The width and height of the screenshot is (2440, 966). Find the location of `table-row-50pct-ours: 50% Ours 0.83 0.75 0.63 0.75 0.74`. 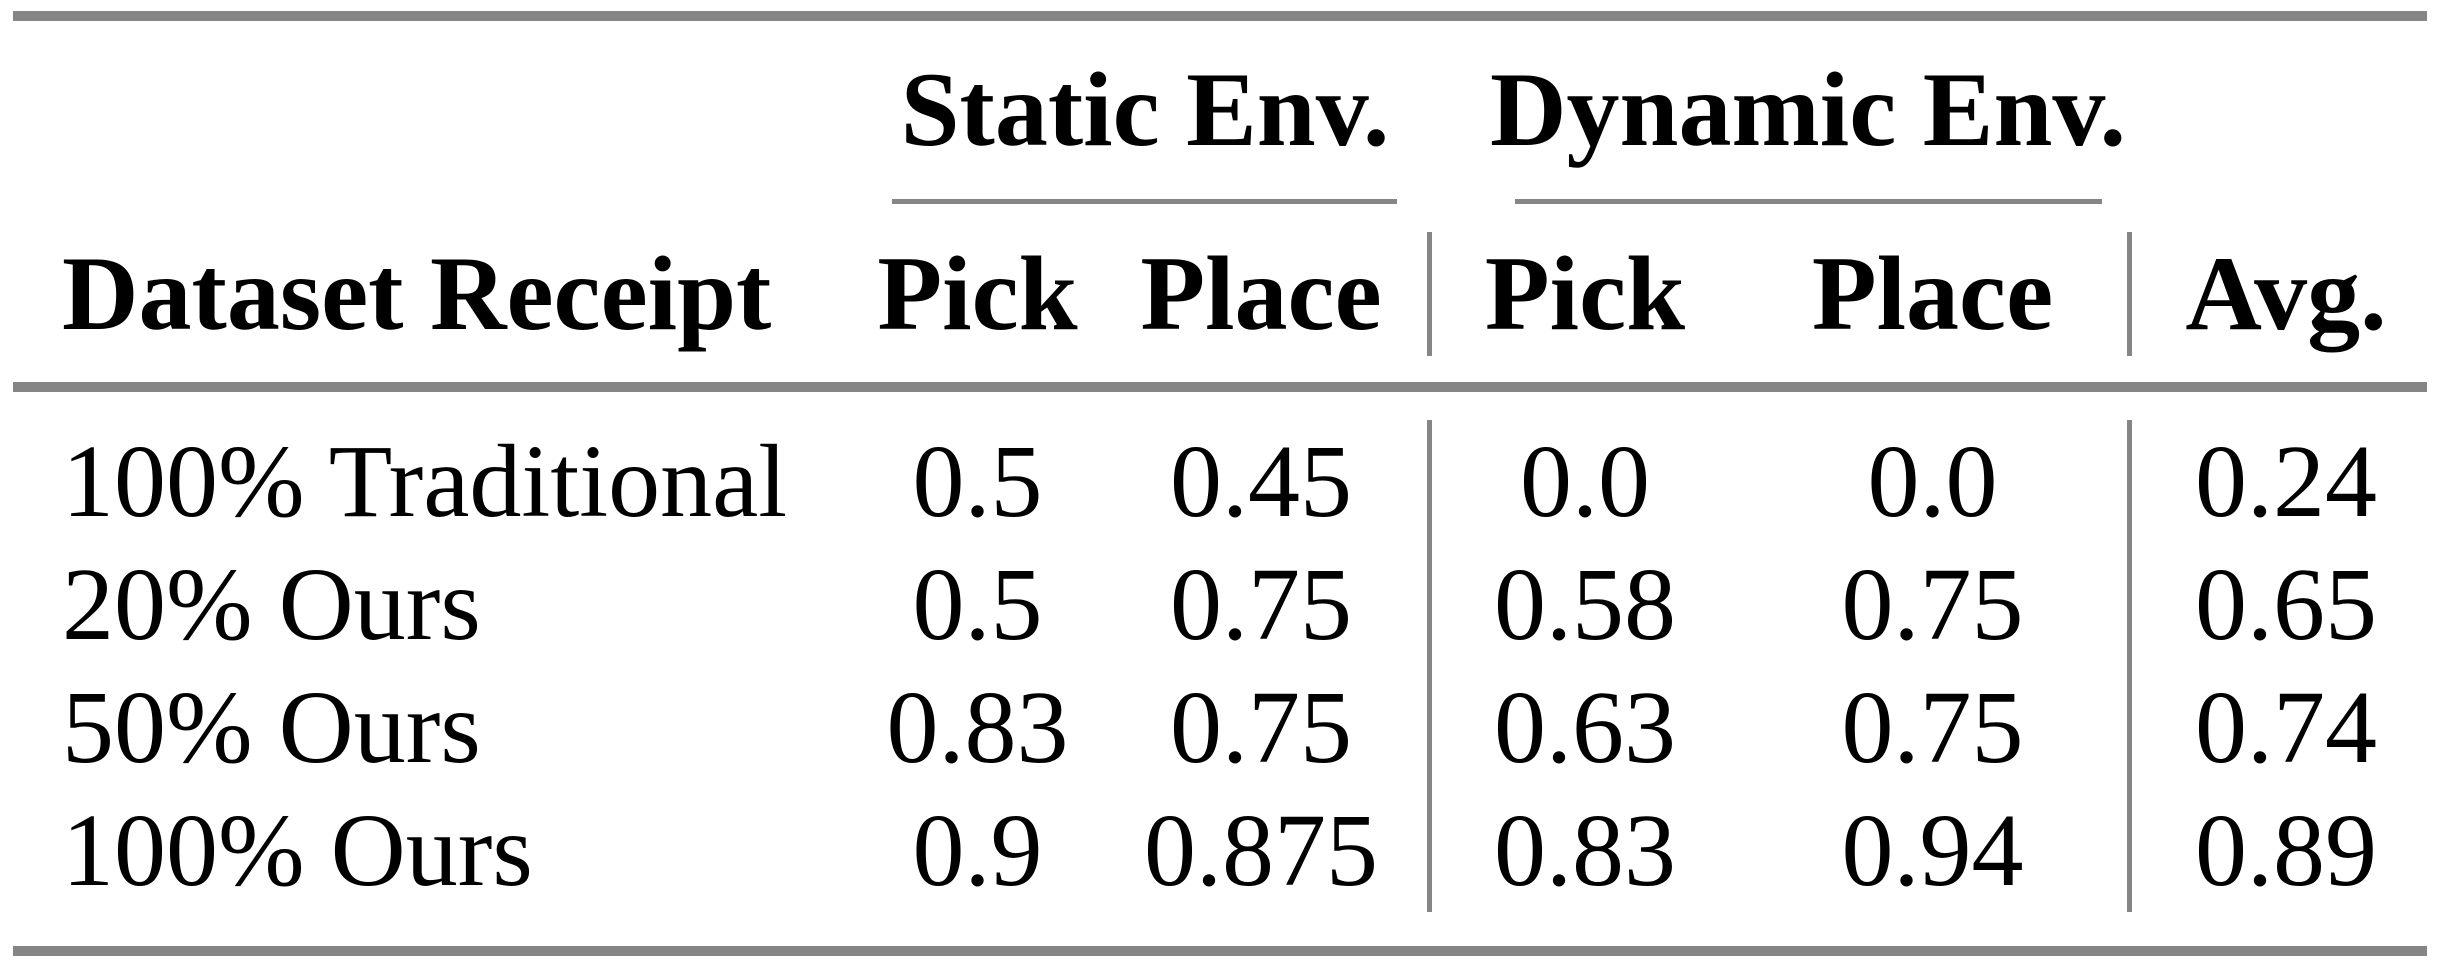

table-row-50pct-ours: 50% Ours 0.83 0.75 0.63 0.75 0.74 is located at coordinates (1220, 727).